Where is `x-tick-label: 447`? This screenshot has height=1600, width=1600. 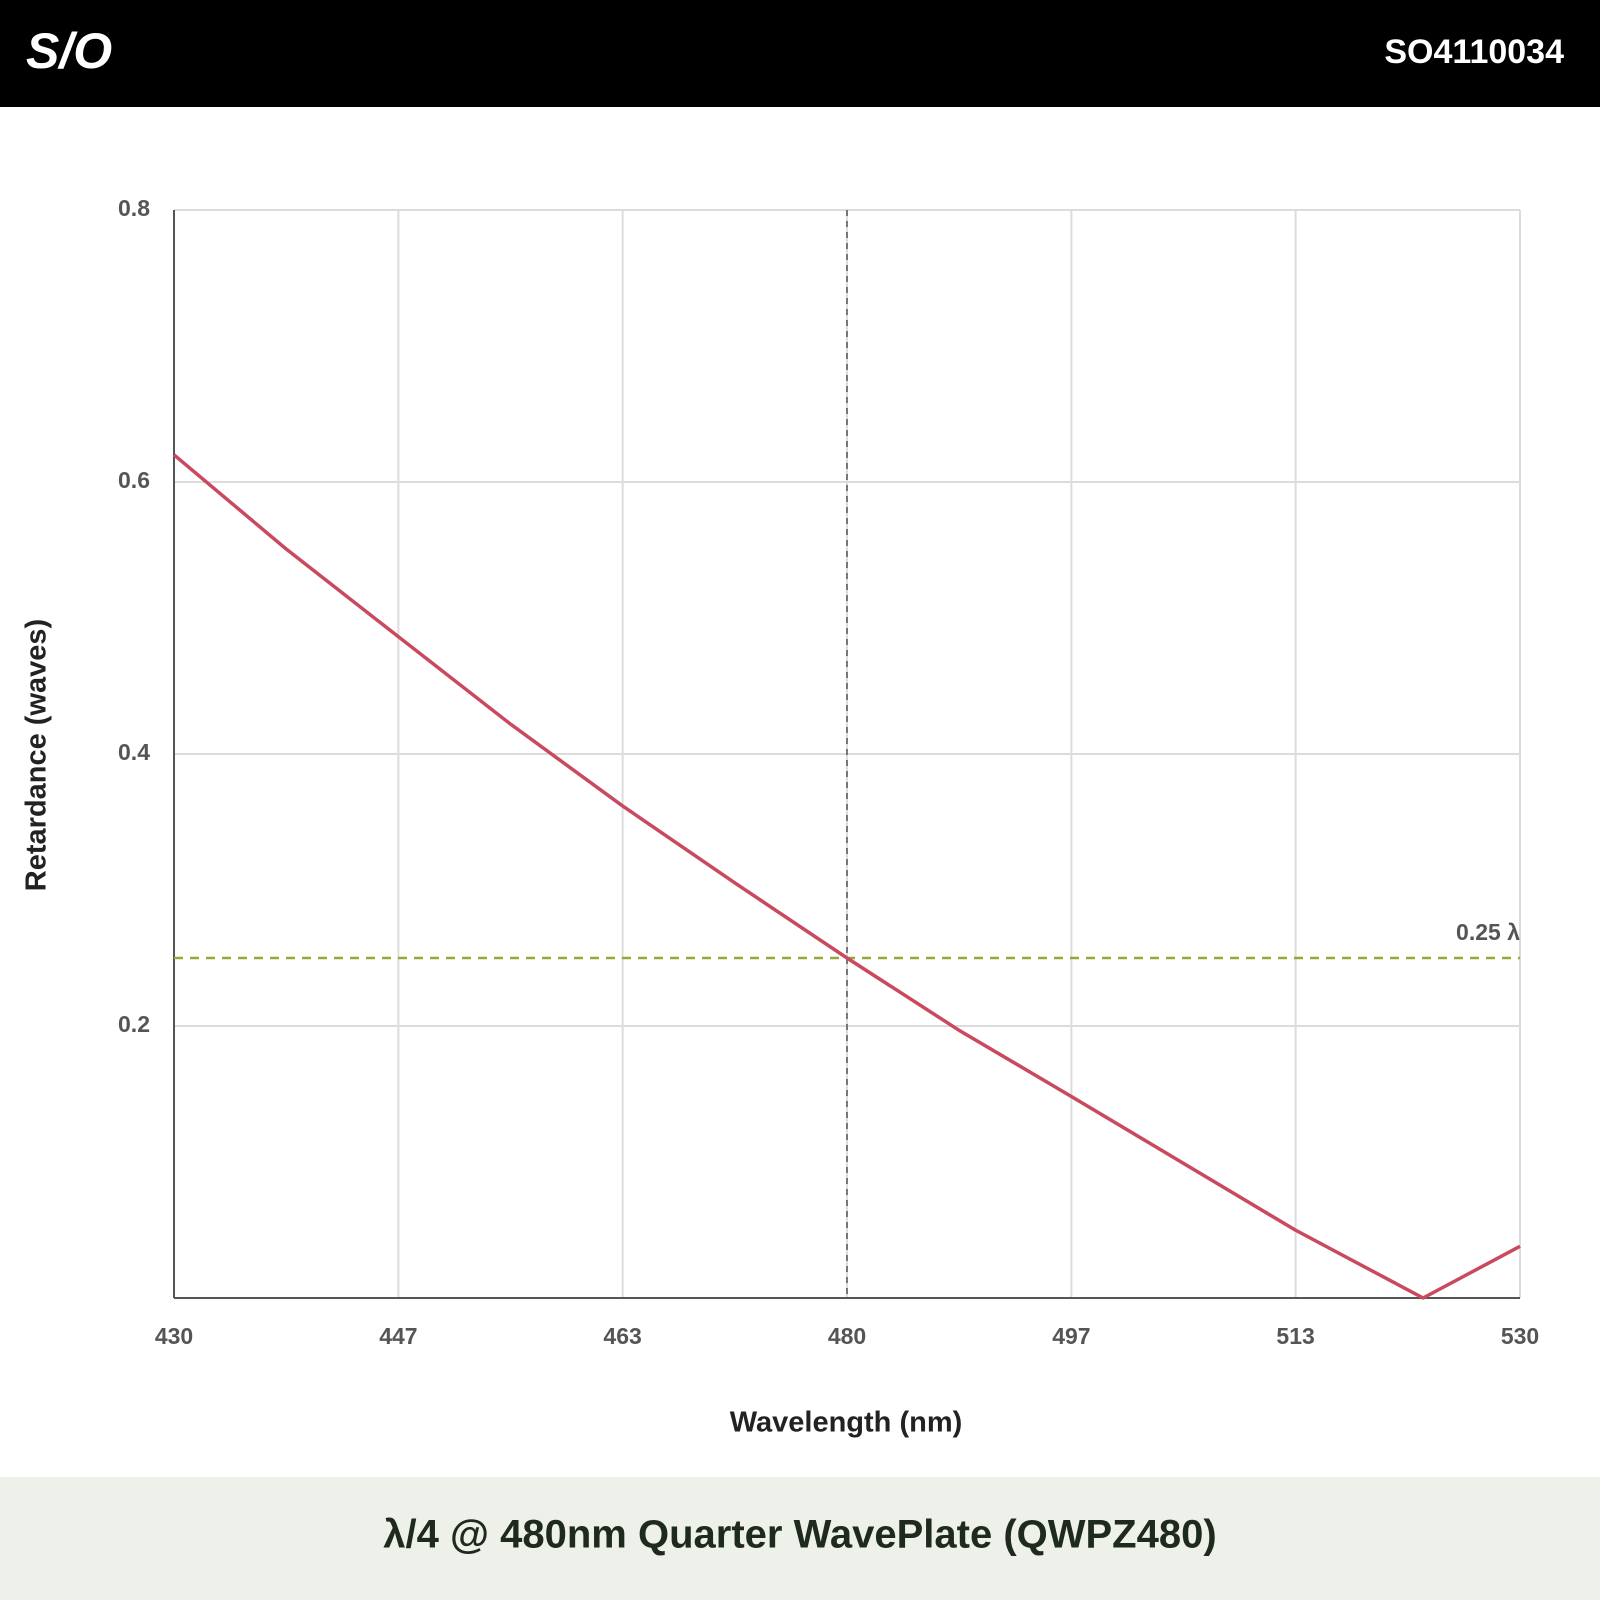
x-tick-label: 447 is located at coordinates (398, 1336).